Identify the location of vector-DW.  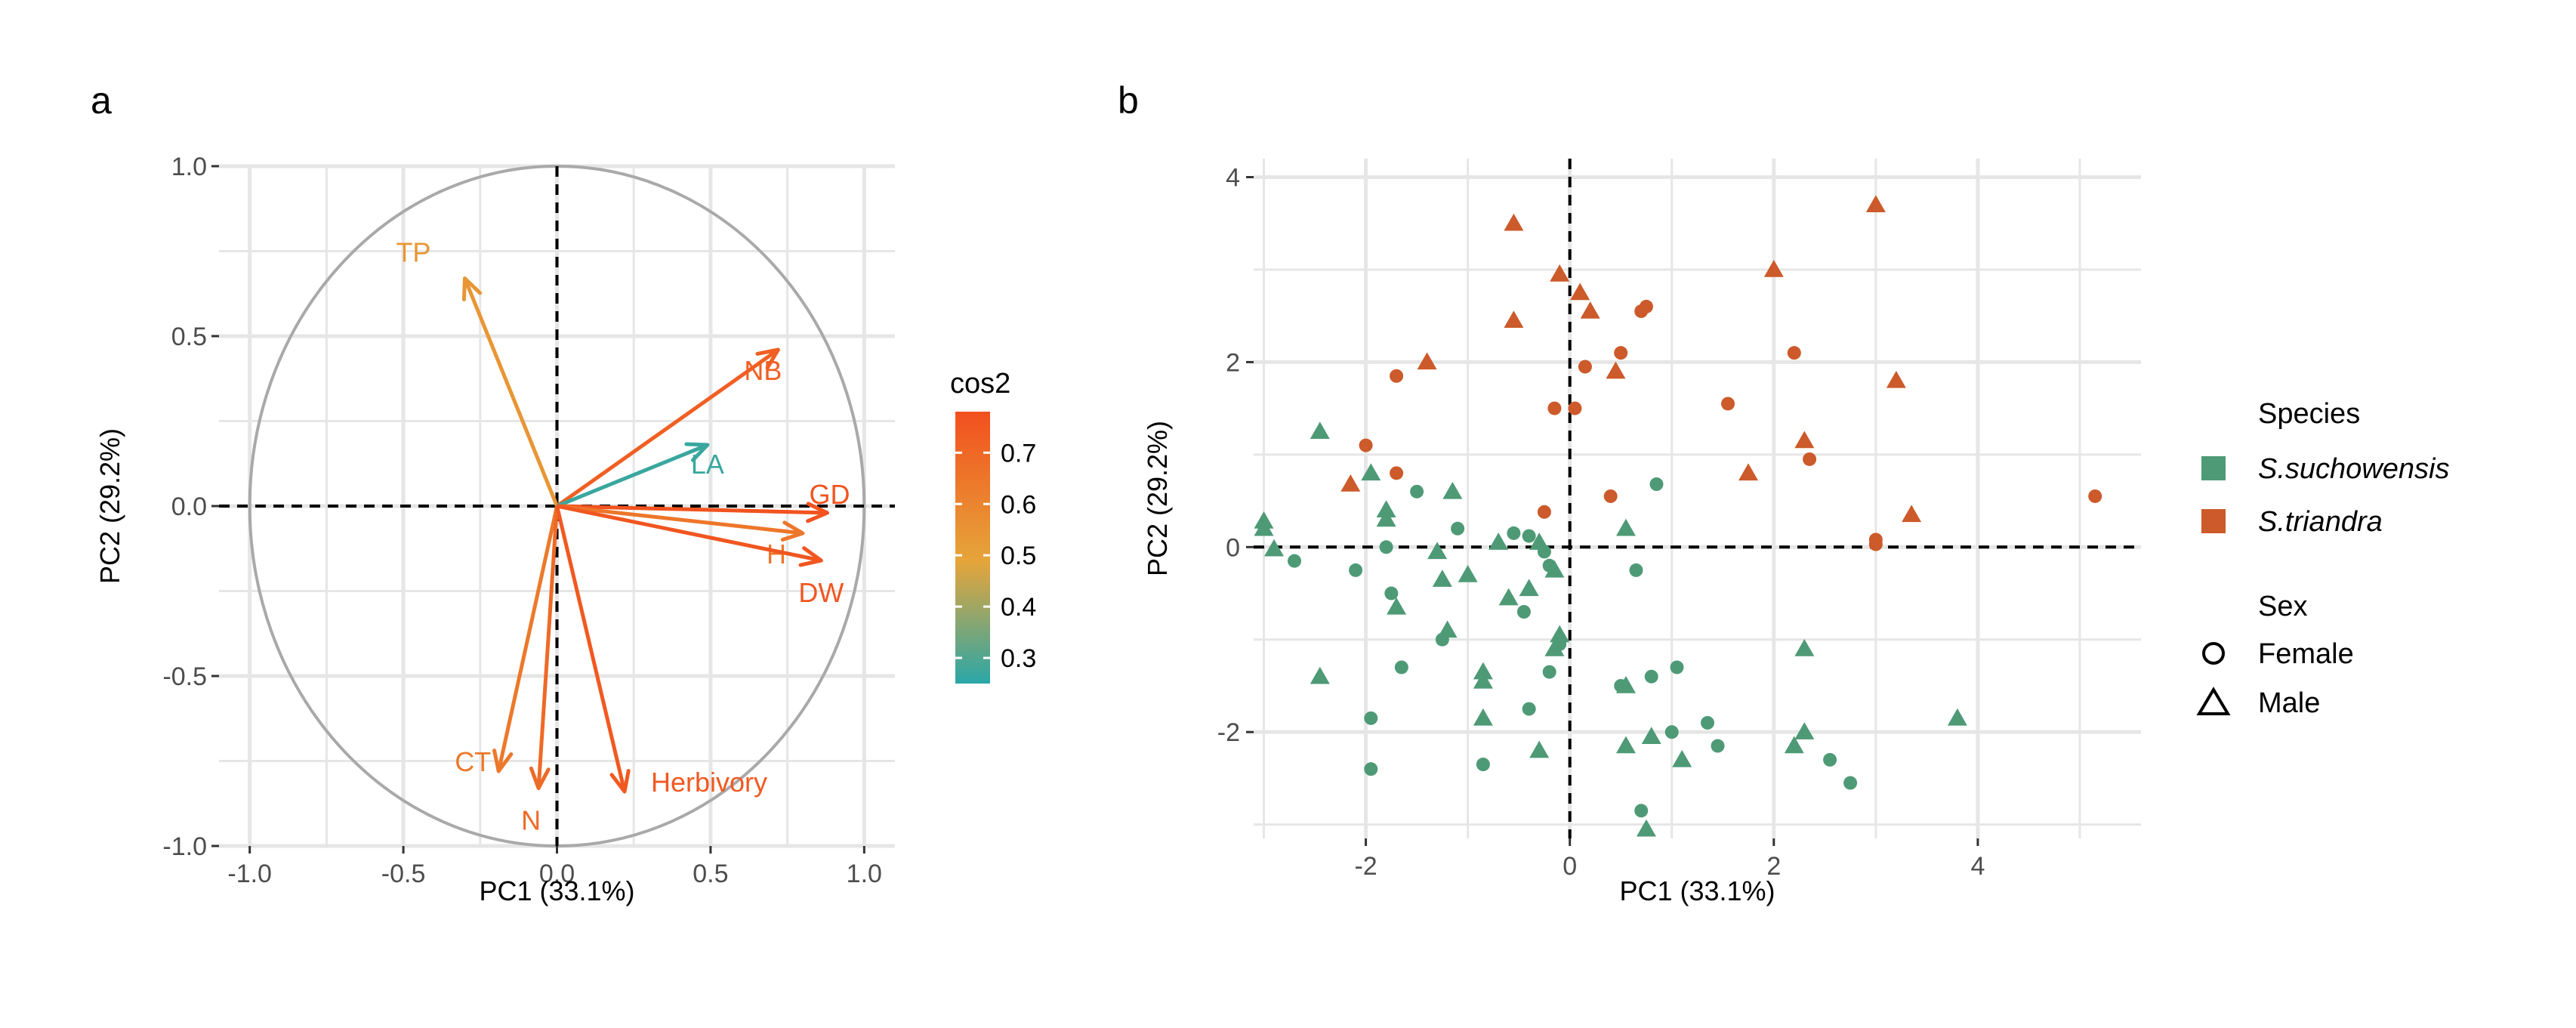
(689, 533).